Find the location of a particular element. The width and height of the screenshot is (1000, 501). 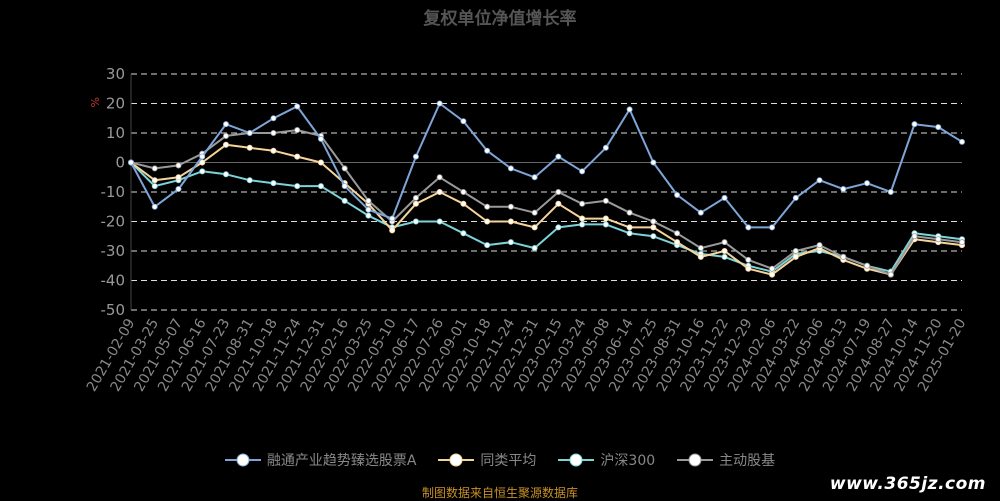

y-tick-label: 0 is located at coordinates (120, 163).